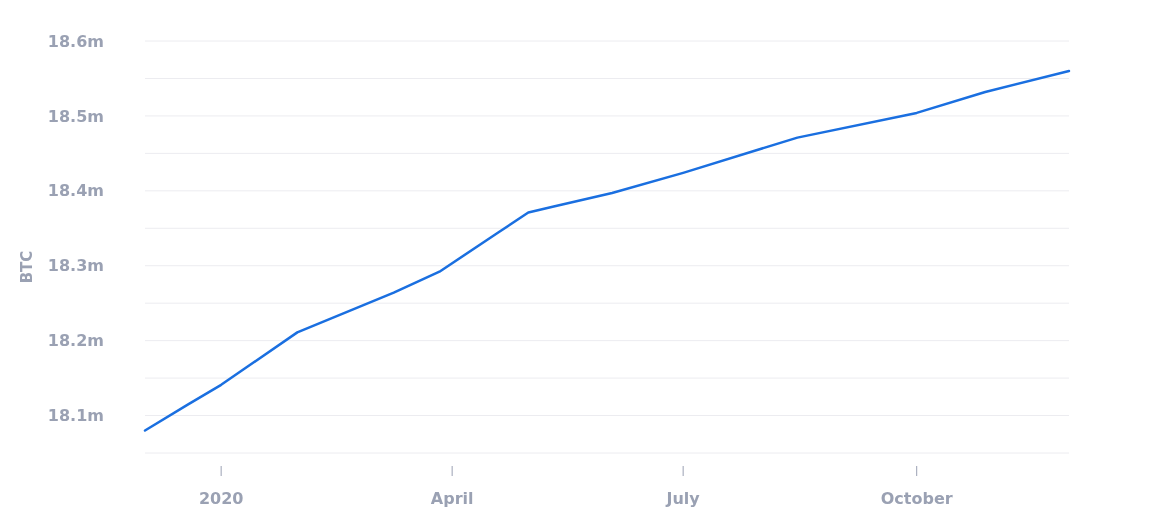 The height and width of the screenshot is (518, 1159). I want to click on y-tick-label: 18.4m, so click(75, 191).